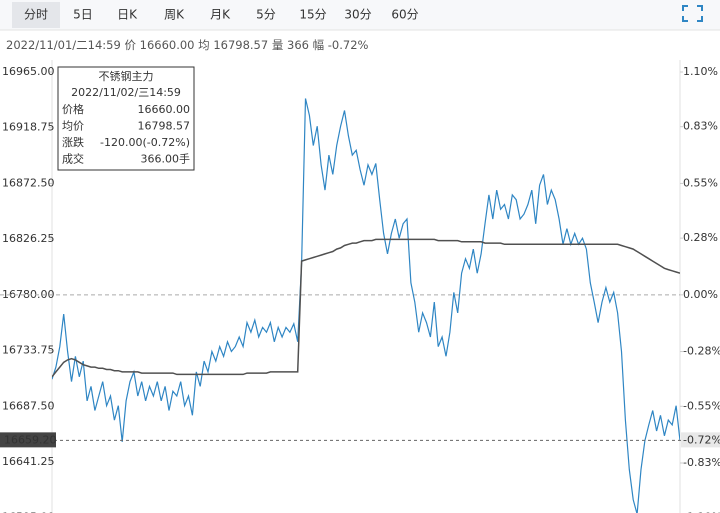  I want to click on y2-tick-label: -0.83%, so click(701, 462).